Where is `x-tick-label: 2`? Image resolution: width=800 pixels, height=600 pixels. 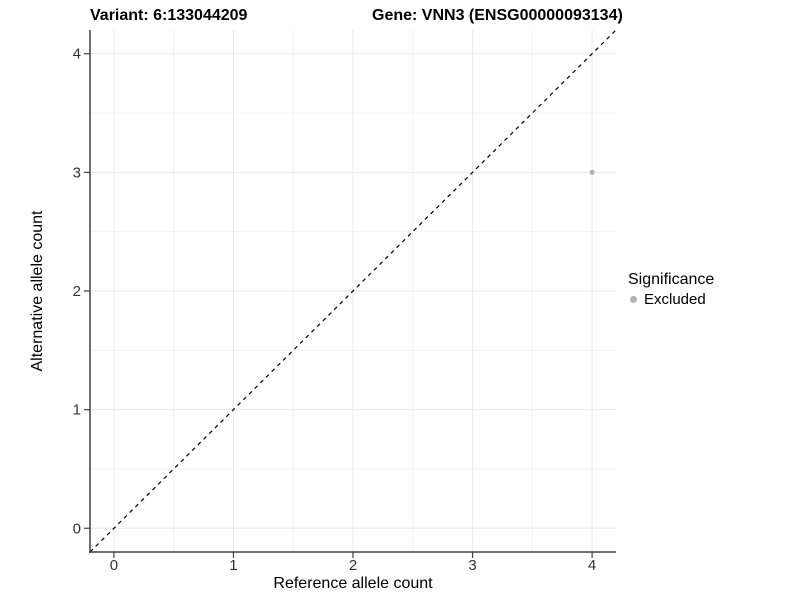 x-tick-label: 2 is located at coordinates (353, 565).